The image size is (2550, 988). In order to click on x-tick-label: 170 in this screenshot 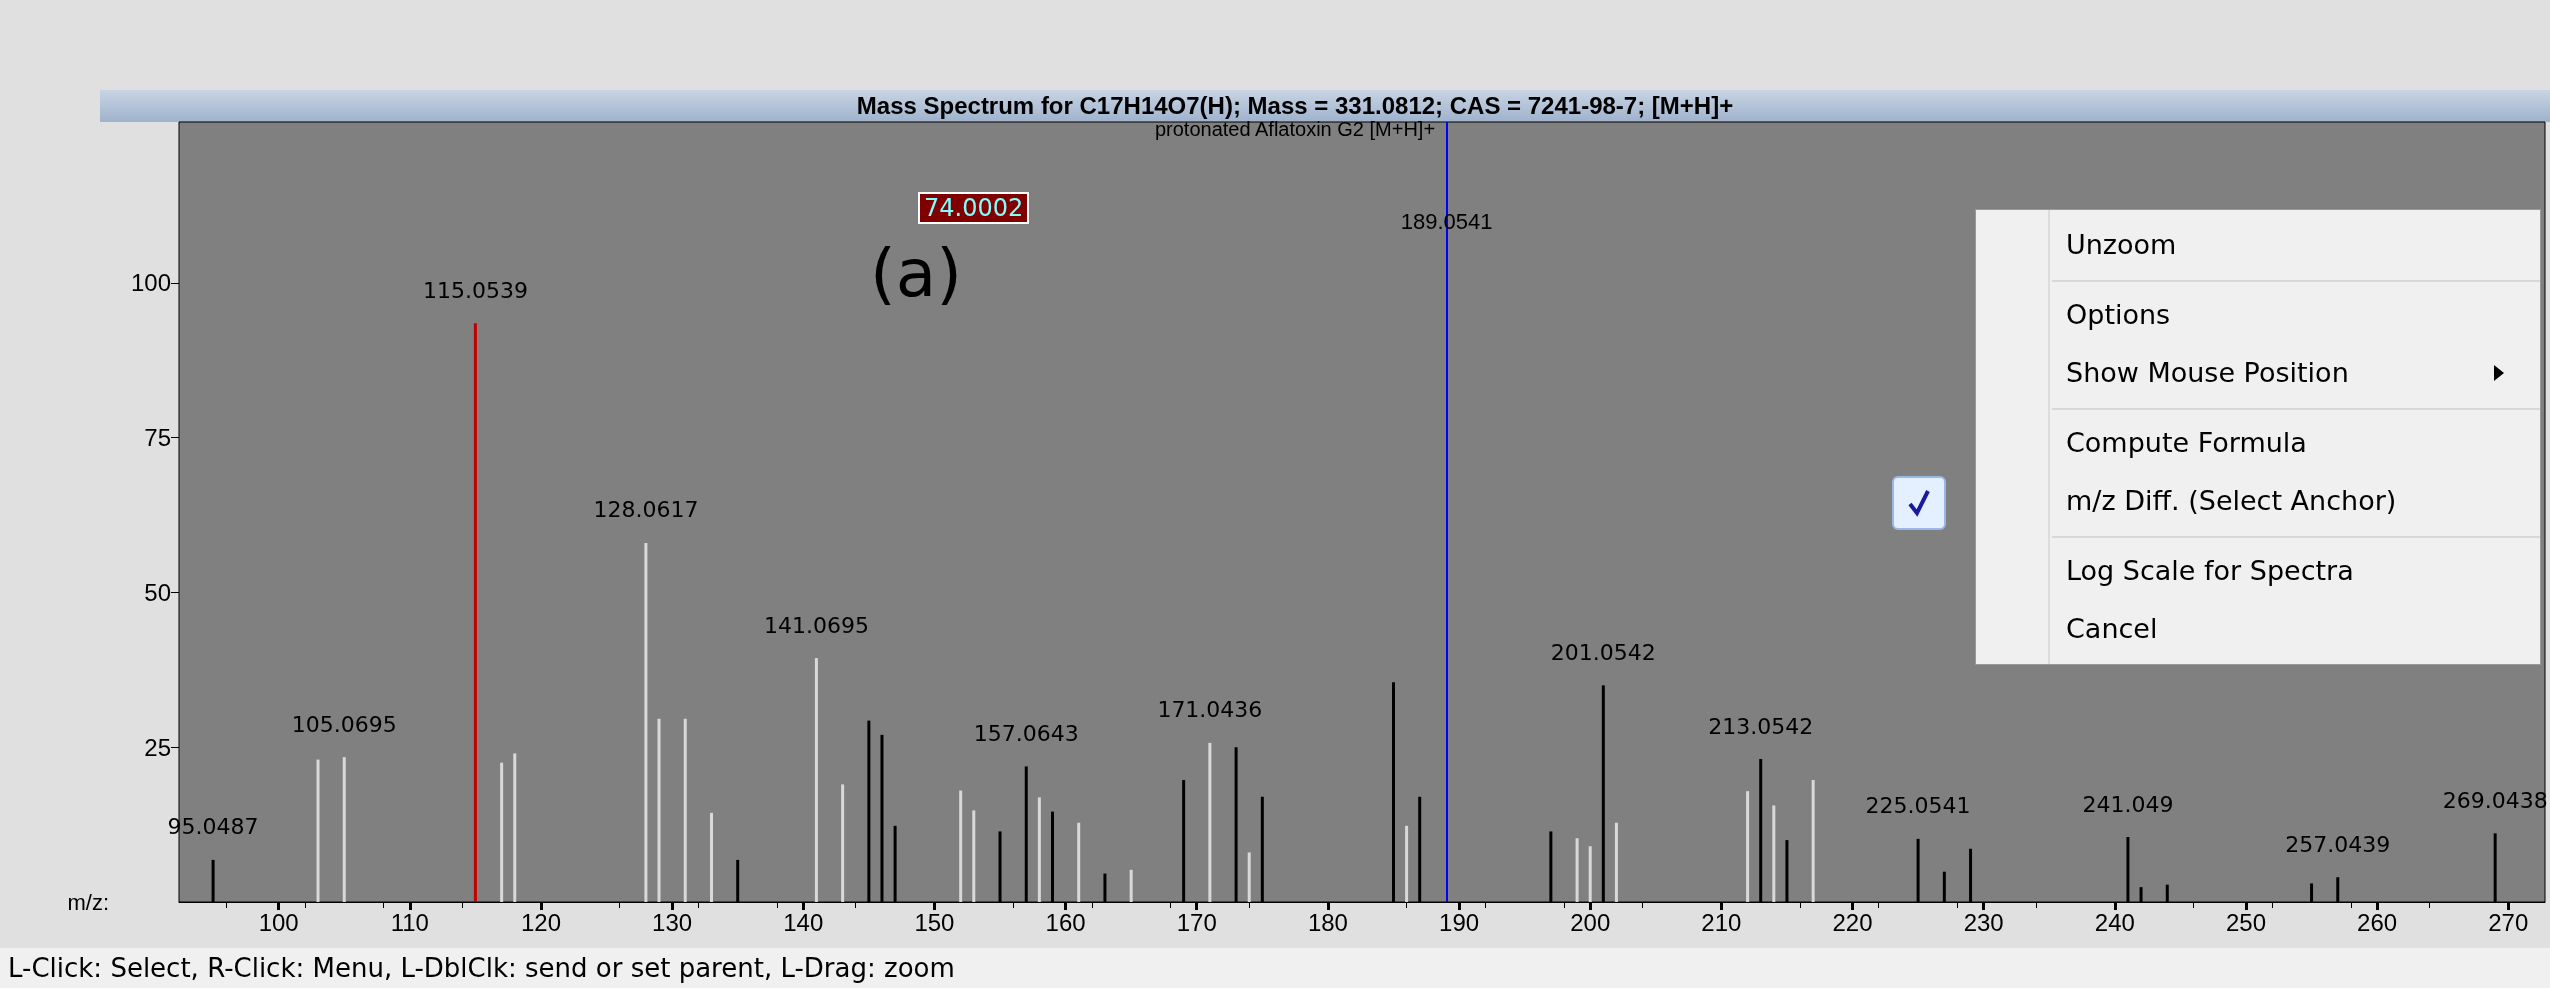, I will do `click(1196, 922)`.